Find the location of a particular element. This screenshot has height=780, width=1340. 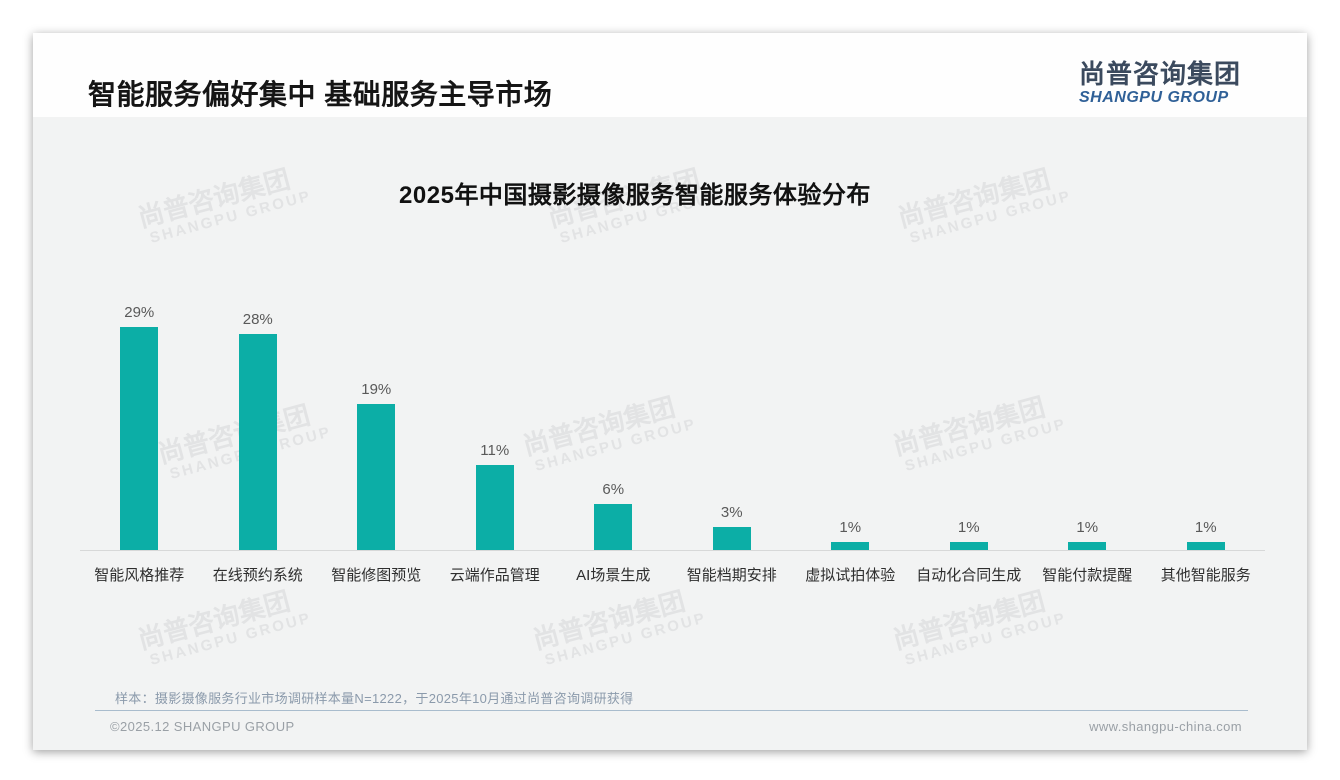

bar-slot: 11% 云端作品管理 is located at coordinates (495, 350).